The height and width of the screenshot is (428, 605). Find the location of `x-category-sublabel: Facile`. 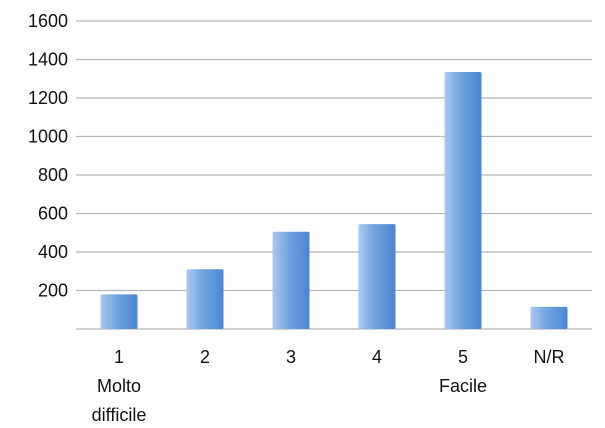

x-category-sublabel: Facile is located at coordinates (463, 386).